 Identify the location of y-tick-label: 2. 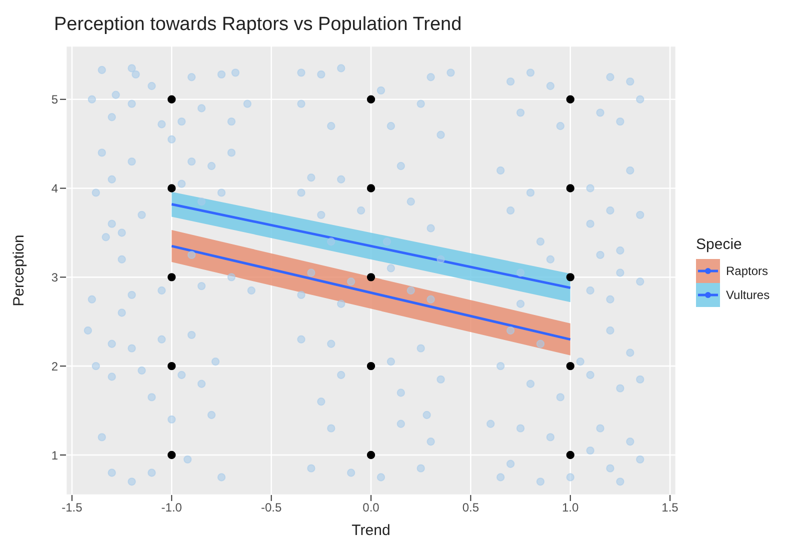
(54, 366).